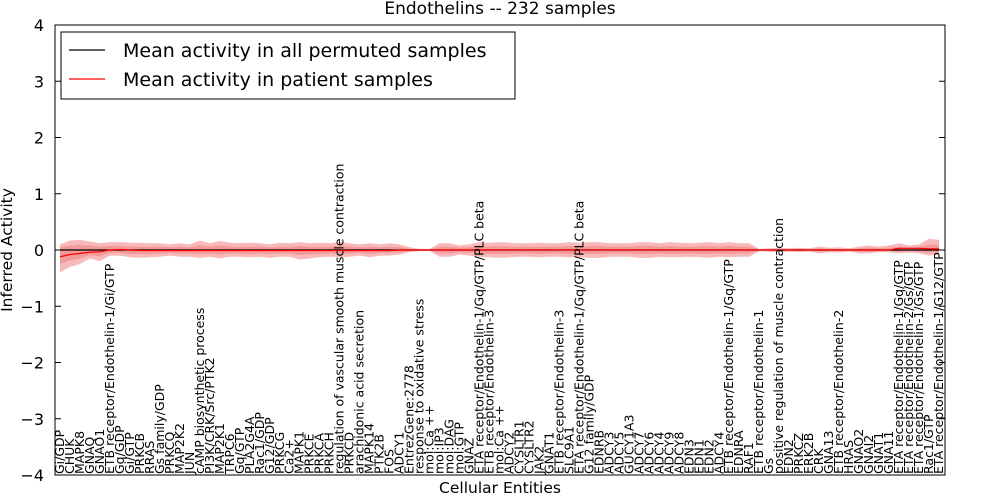  I want to click on y-tick-label: −1, so click(32, 306).